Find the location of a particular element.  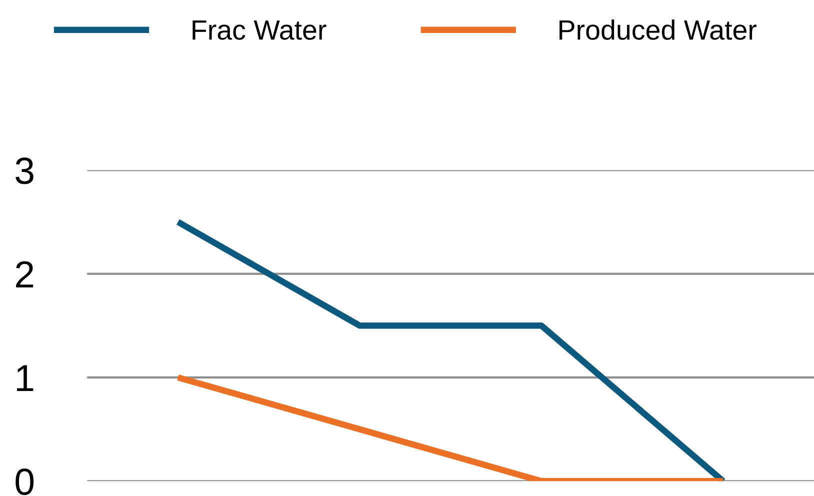

y-tick-label: 2 is located at coordinates (25, 274).